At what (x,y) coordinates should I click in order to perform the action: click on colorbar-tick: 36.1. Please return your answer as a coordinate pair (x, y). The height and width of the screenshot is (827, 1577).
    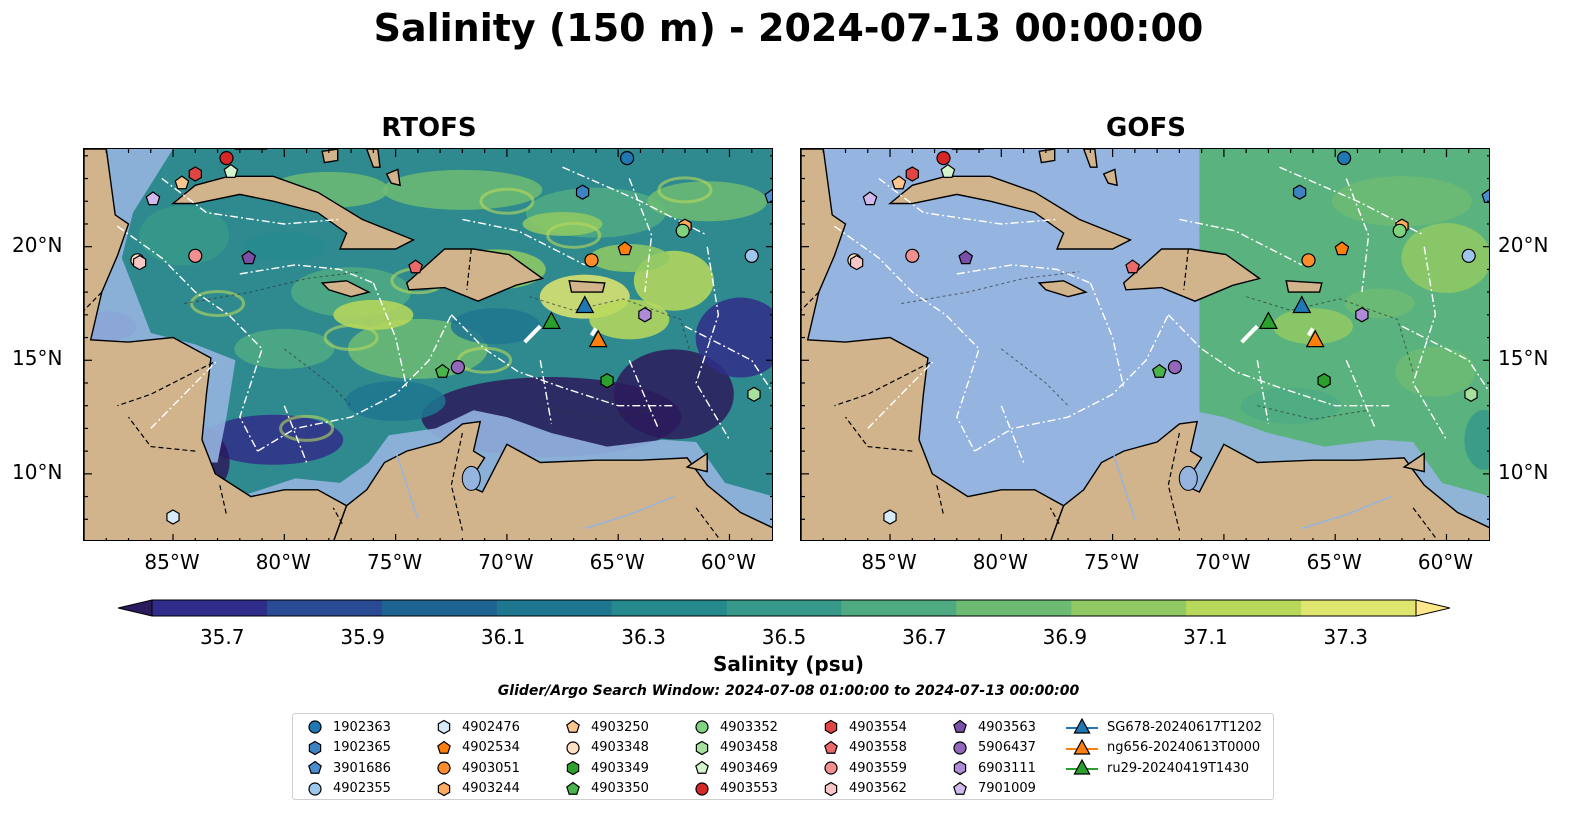
    Looking at the image, I should click on (503, 637).